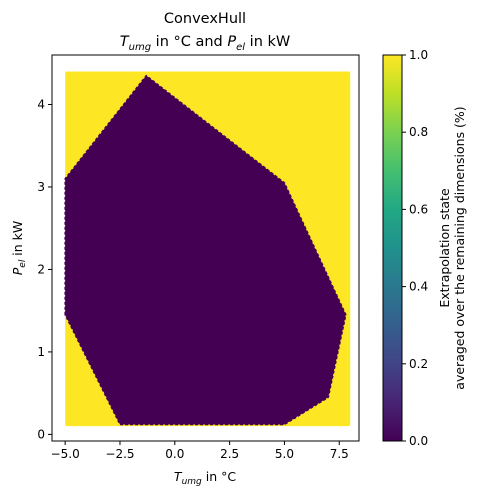  I want to click on chart-subtitle: Tumg in °C and Pel in kW, so click(205, 43).